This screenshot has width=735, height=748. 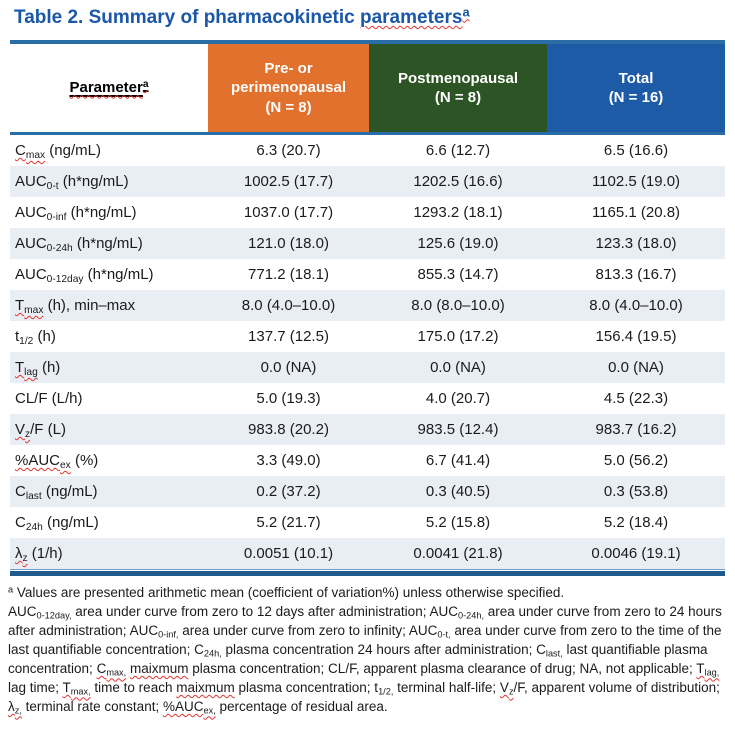 I want to click on value-cell: 813.3 (16.7), so click(x=636, y=274).